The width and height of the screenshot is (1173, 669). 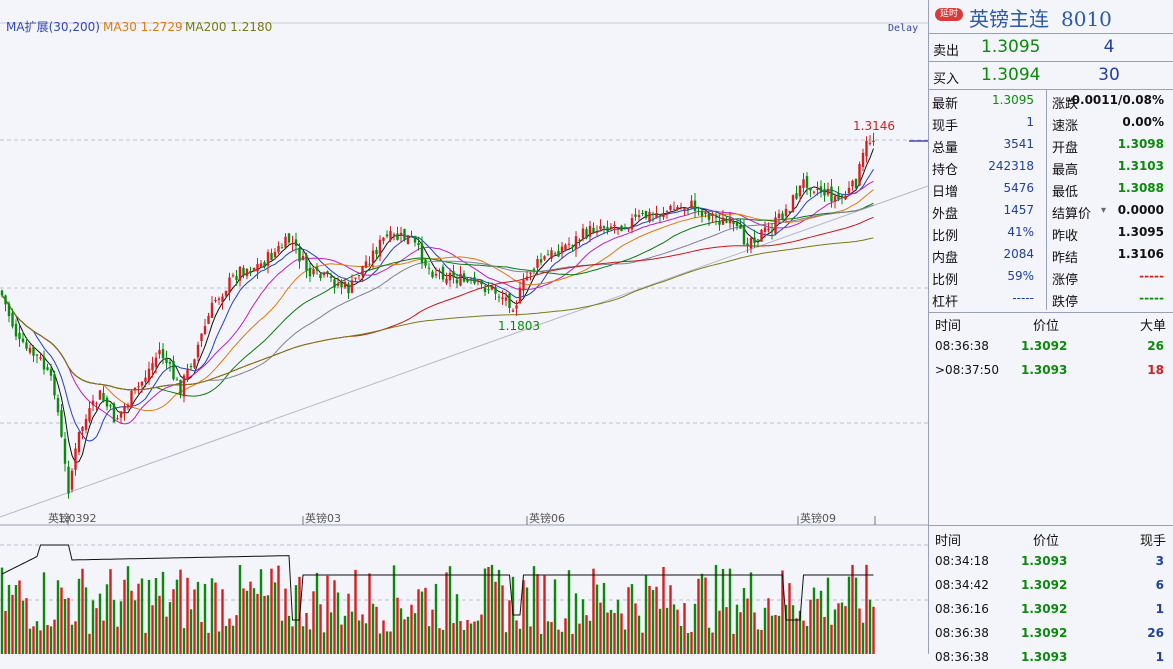 What do you see at coordinates (1065, 126) in the screenshot?
I see `stat-label: 速涨` at bounding box center [1065, 126].